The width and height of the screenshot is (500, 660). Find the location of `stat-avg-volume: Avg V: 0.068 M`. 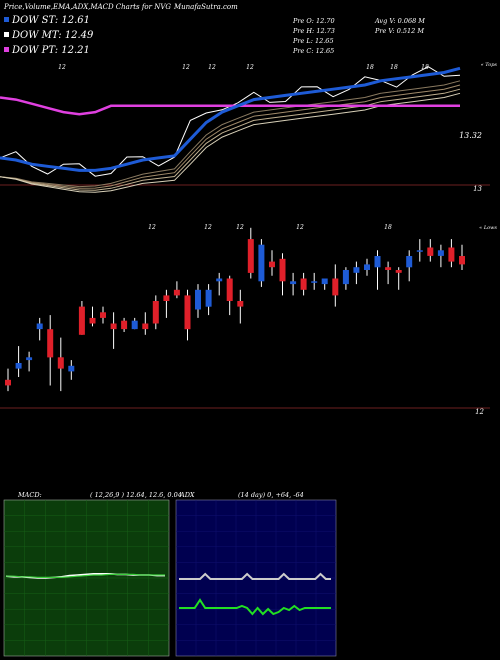

stat-avg-volume: Avg V: 0.068 M is located at coordinates (399, 21).